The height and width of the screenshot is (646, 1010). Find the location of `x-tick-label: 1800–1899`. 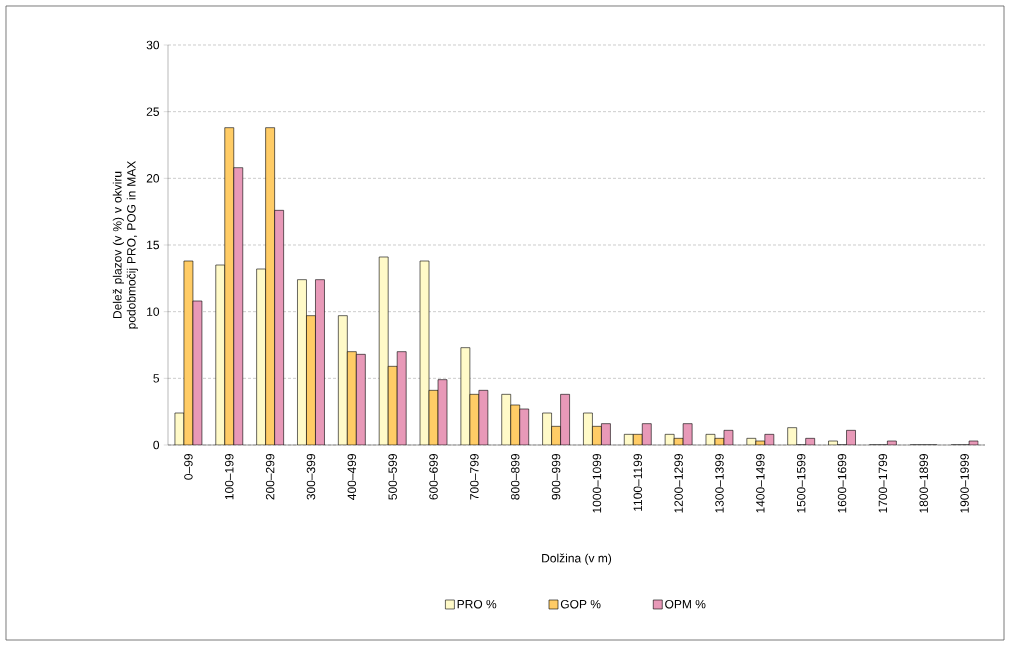

x-tick-label: 1800–1899 is located at coordinates (923, 483).